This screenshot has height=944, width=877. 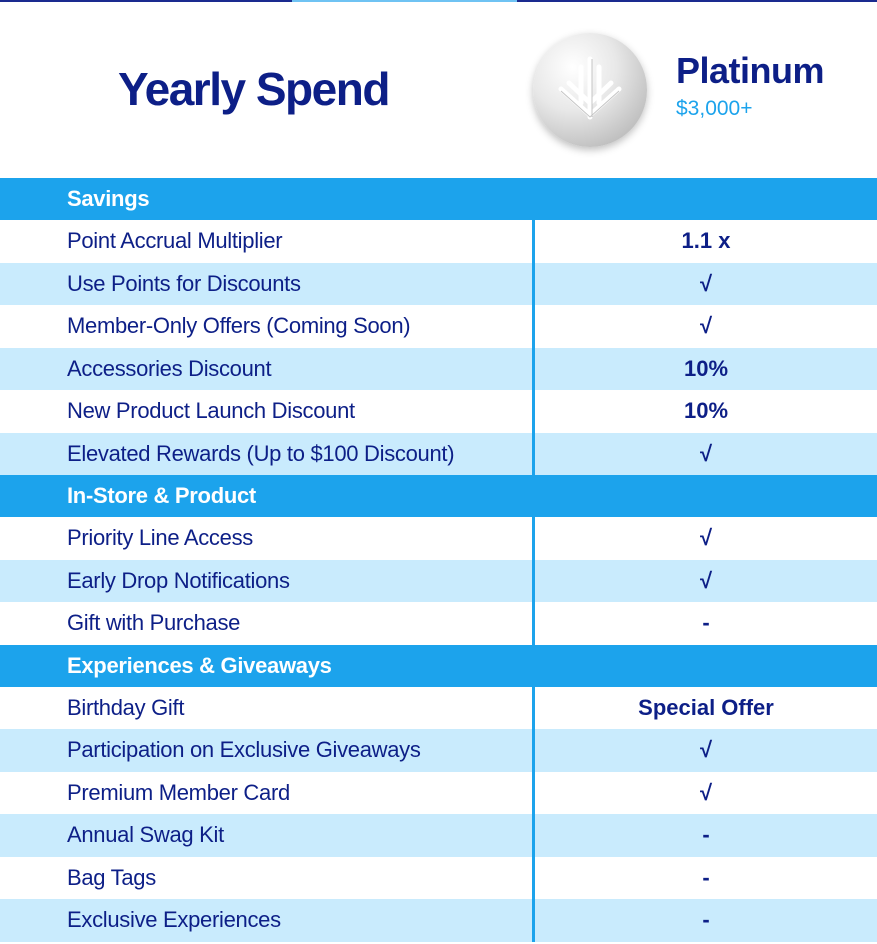 What do you see at coordinates (145, 835) in the screenshot?
I see `benefit-label: Annual Swag Kit` at bounding box center [145, 835].